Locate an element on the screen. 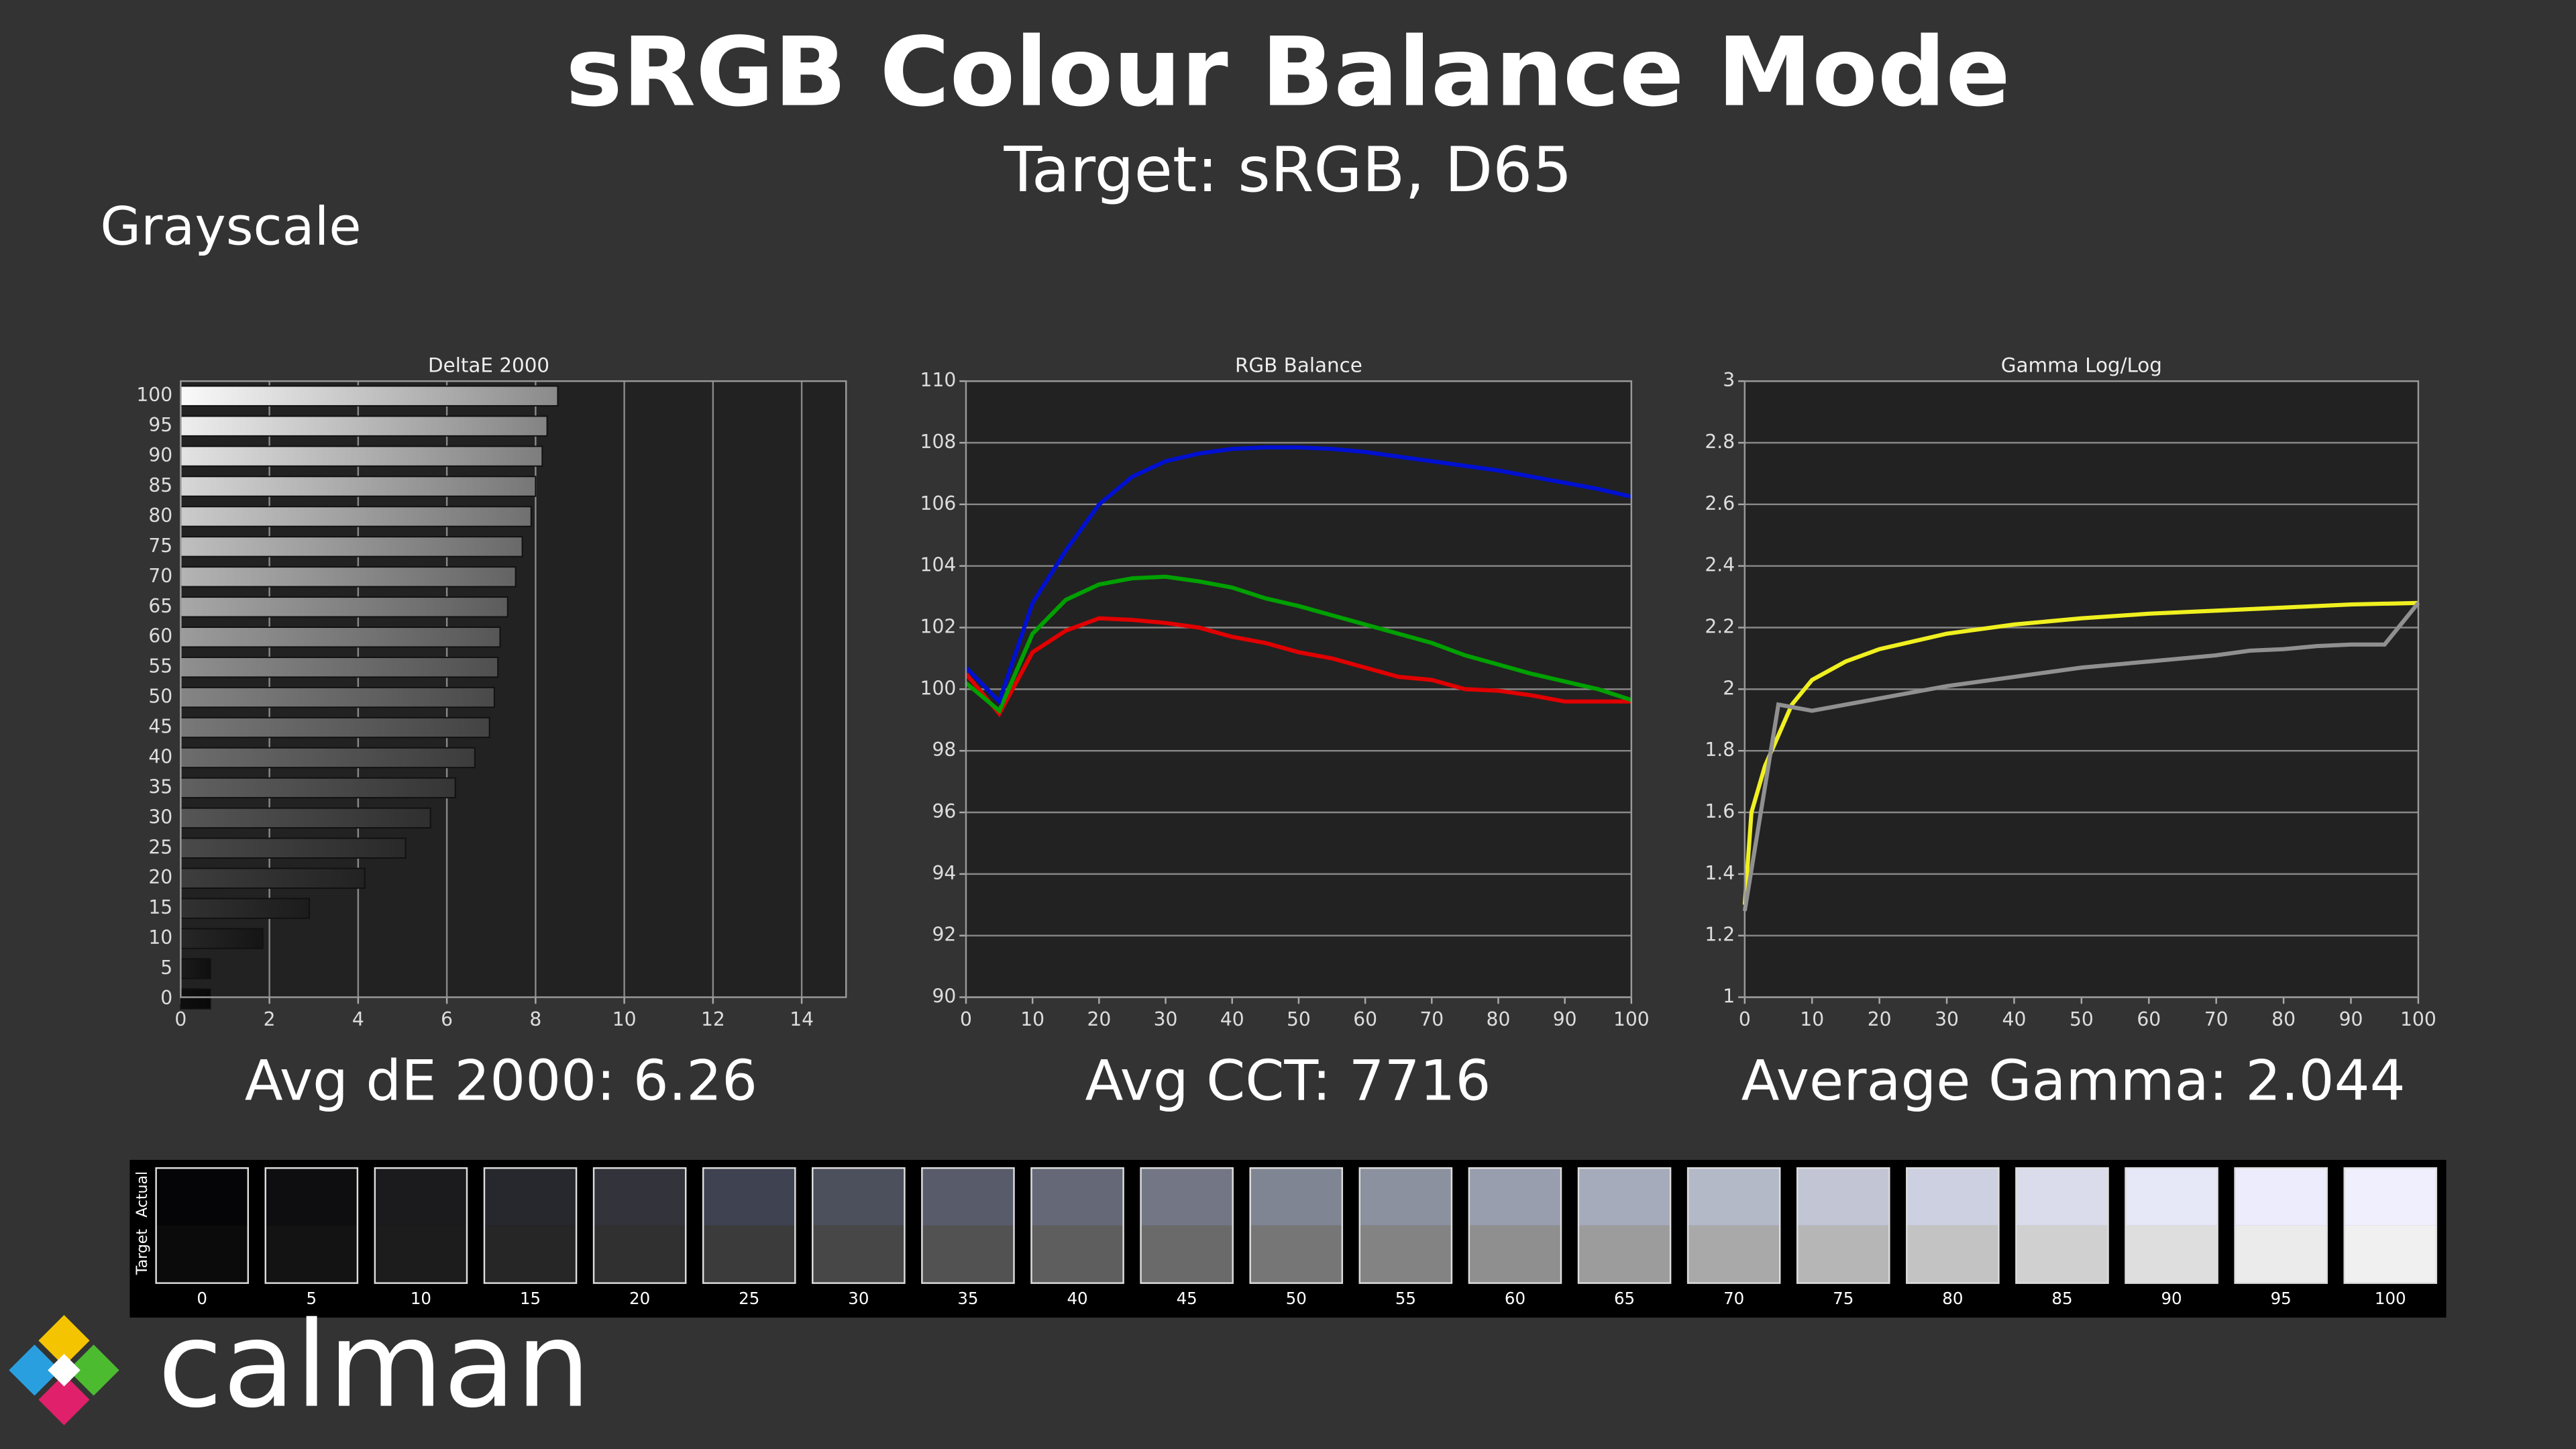  y-tick-label: 3 is located at coordinates (1729, 380).